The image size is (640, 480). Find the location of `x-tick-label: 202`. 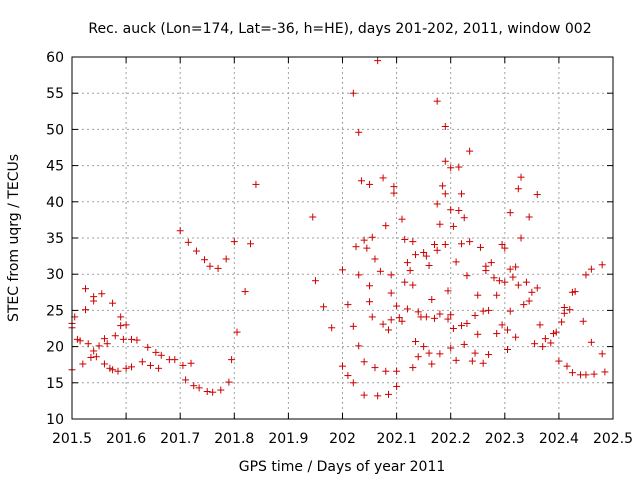

x-tick-label: 202 is located at coordinates (342, 439).